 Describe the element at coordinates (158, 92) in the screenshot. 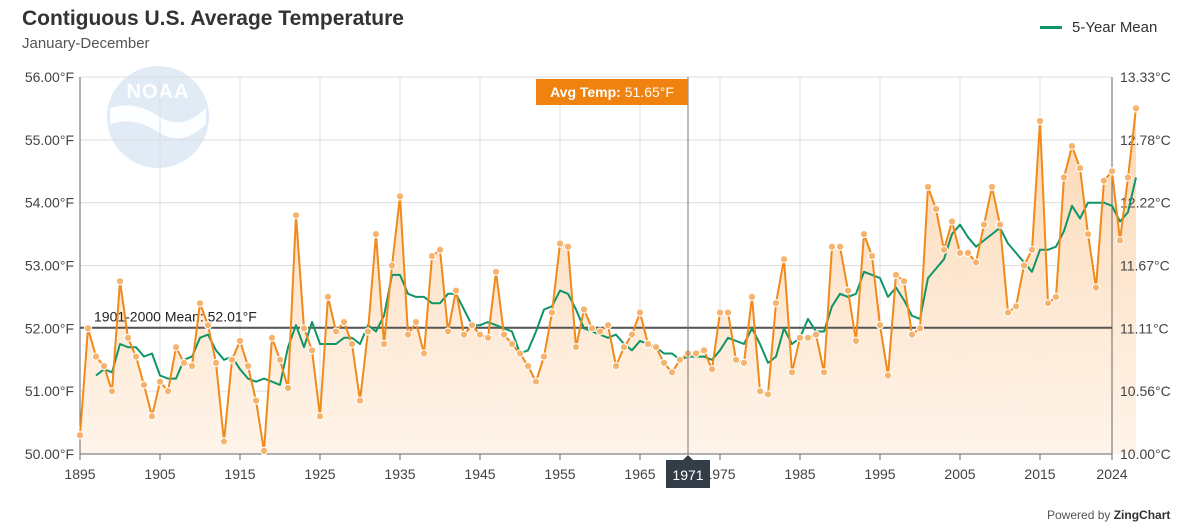

I see `noaa-logo-text: NOAA` at that location.